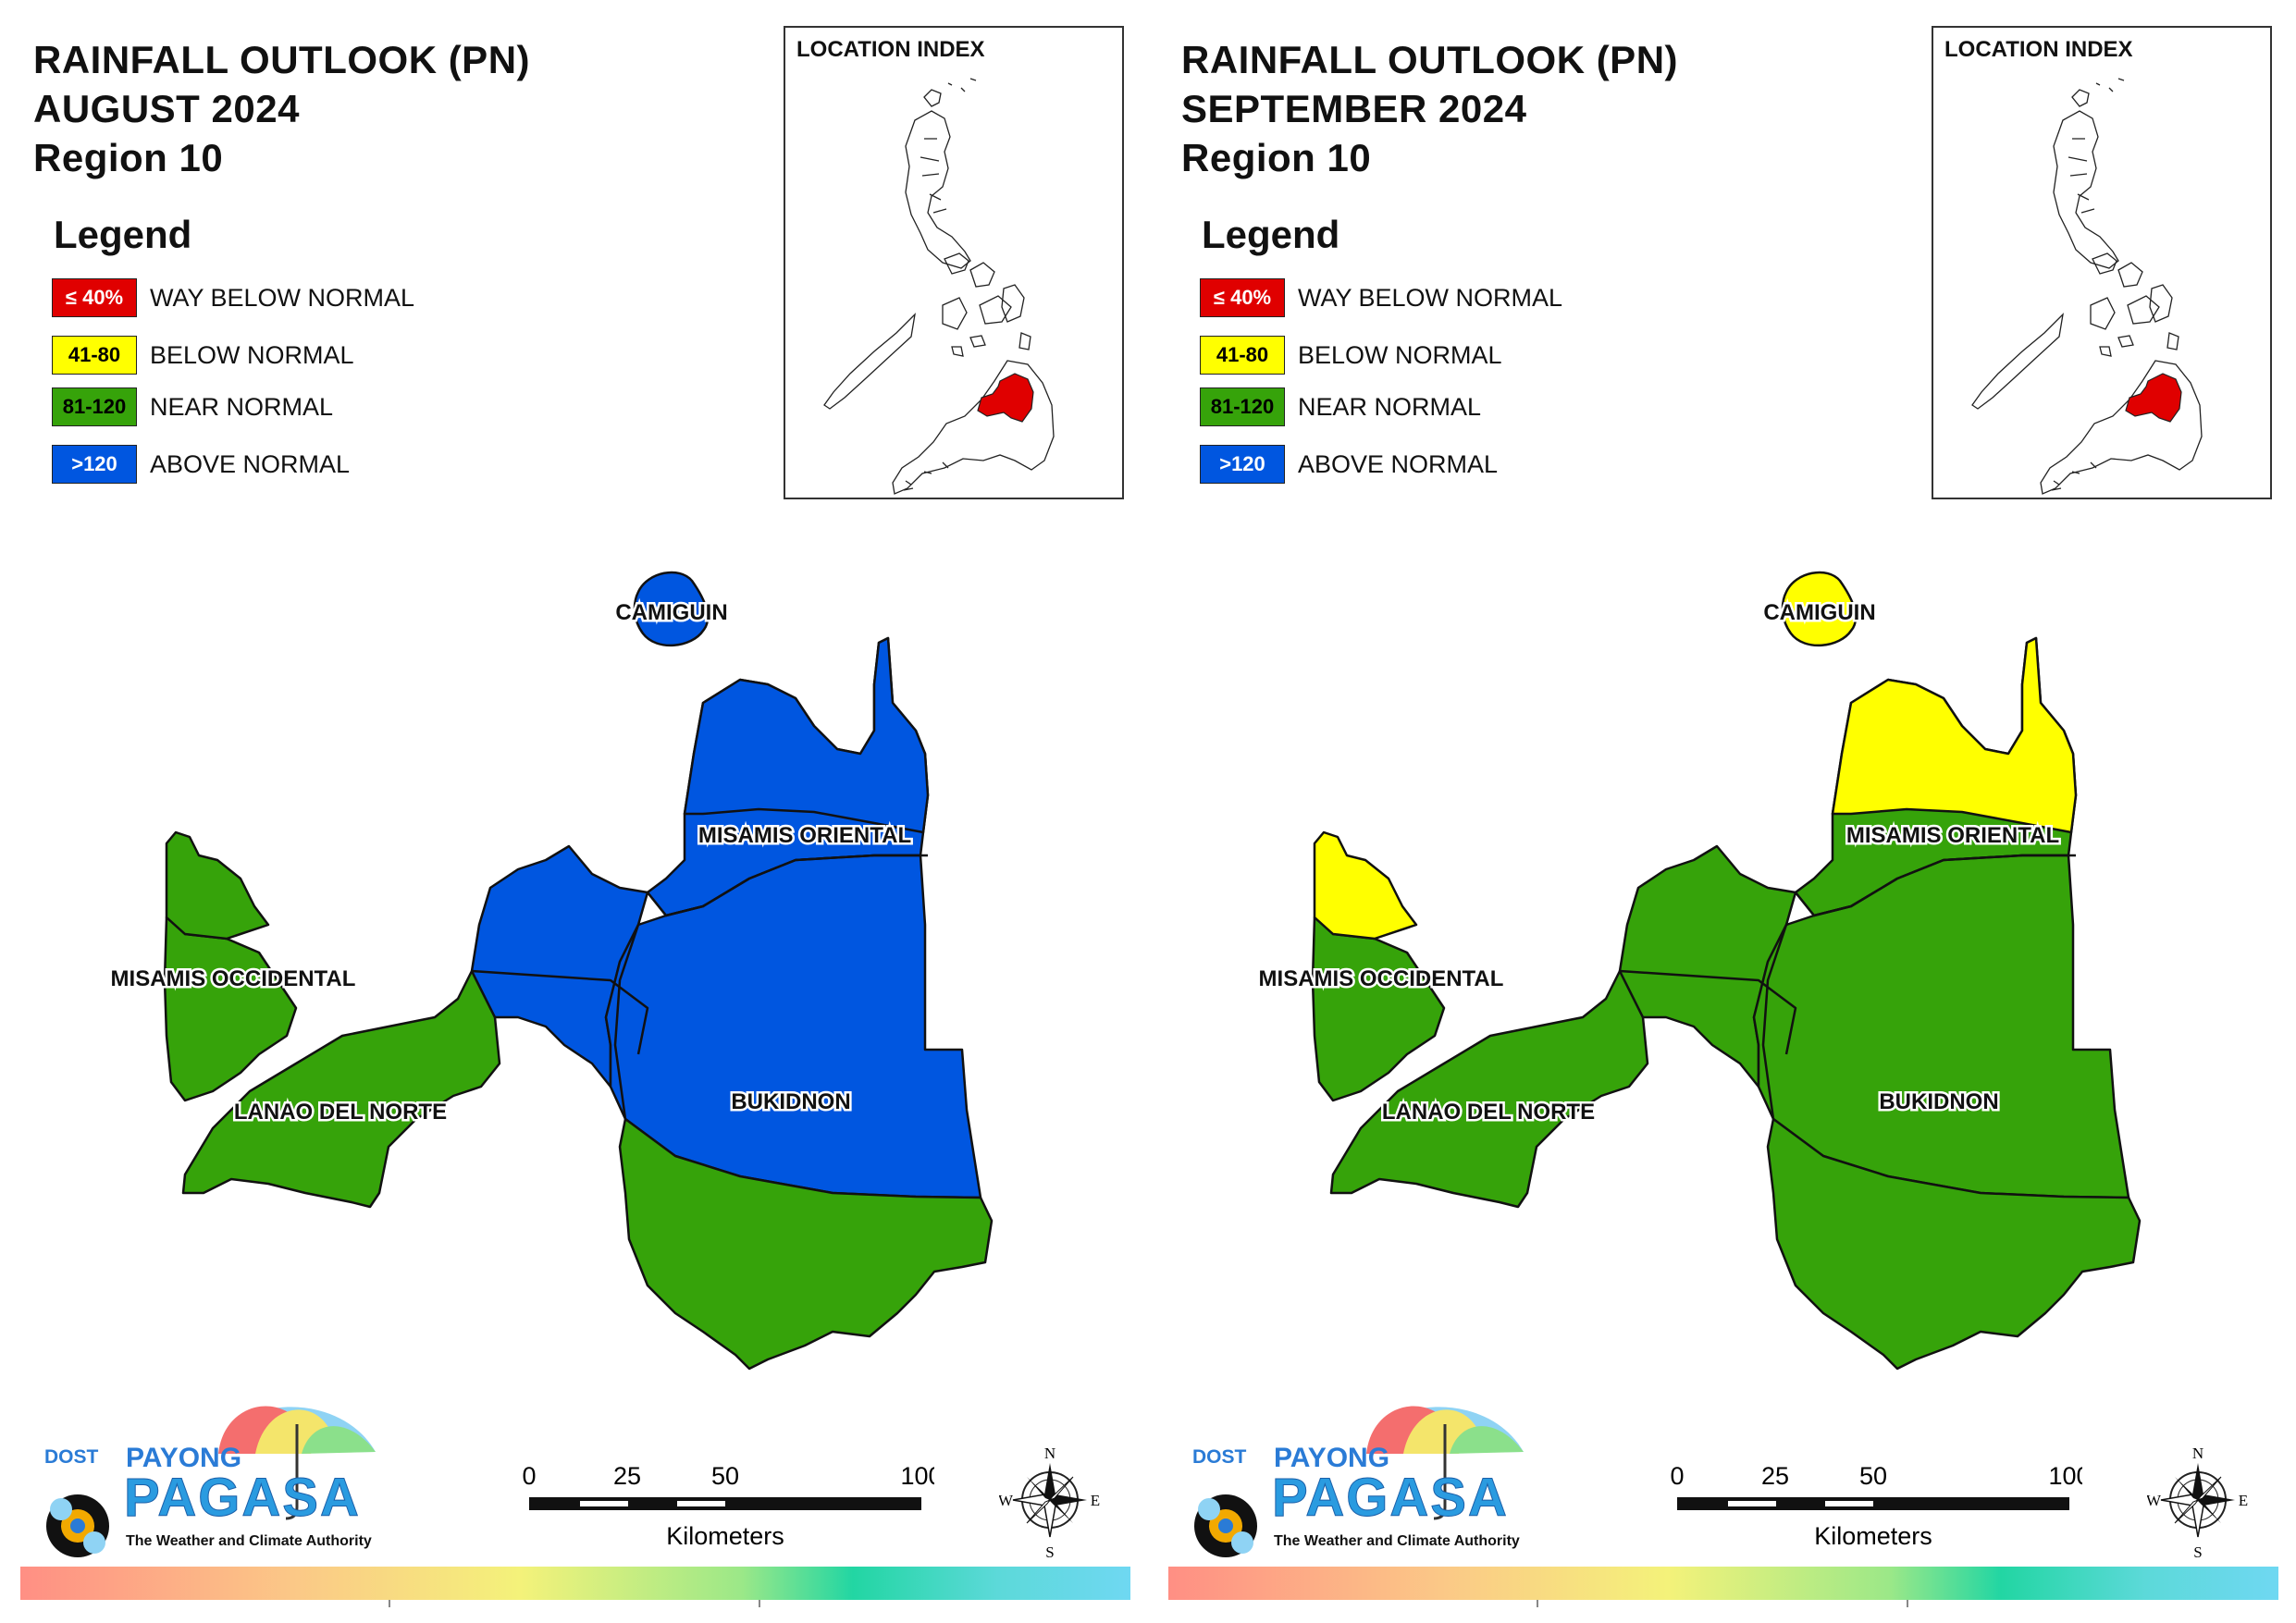 The height and width of the screenshot is (1623, 2296). Describe the element at coordinates (1271, 234) in the screenshot. I see `legend-title: Legend` at that location.